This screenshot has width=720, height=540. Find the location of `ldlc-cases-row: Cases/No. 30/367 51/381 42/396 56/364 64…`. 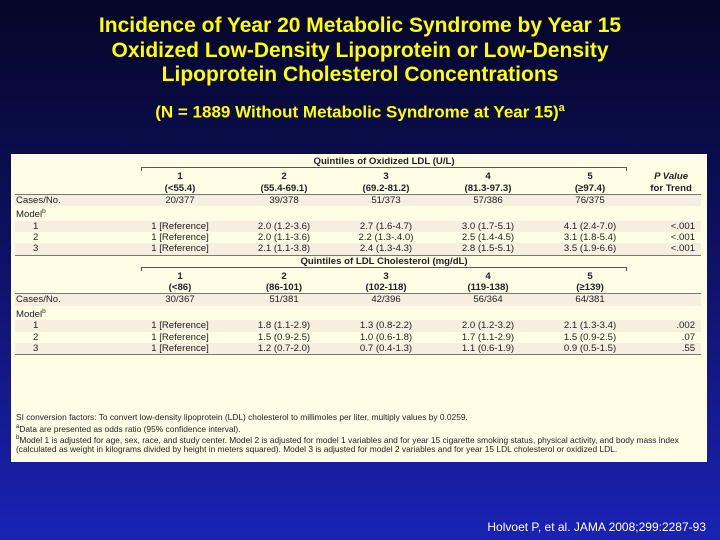

ldlc-cases-row: Cases/No. 30/367 51/381 42/396 56/364 64… is located at coordinates (358, 299).